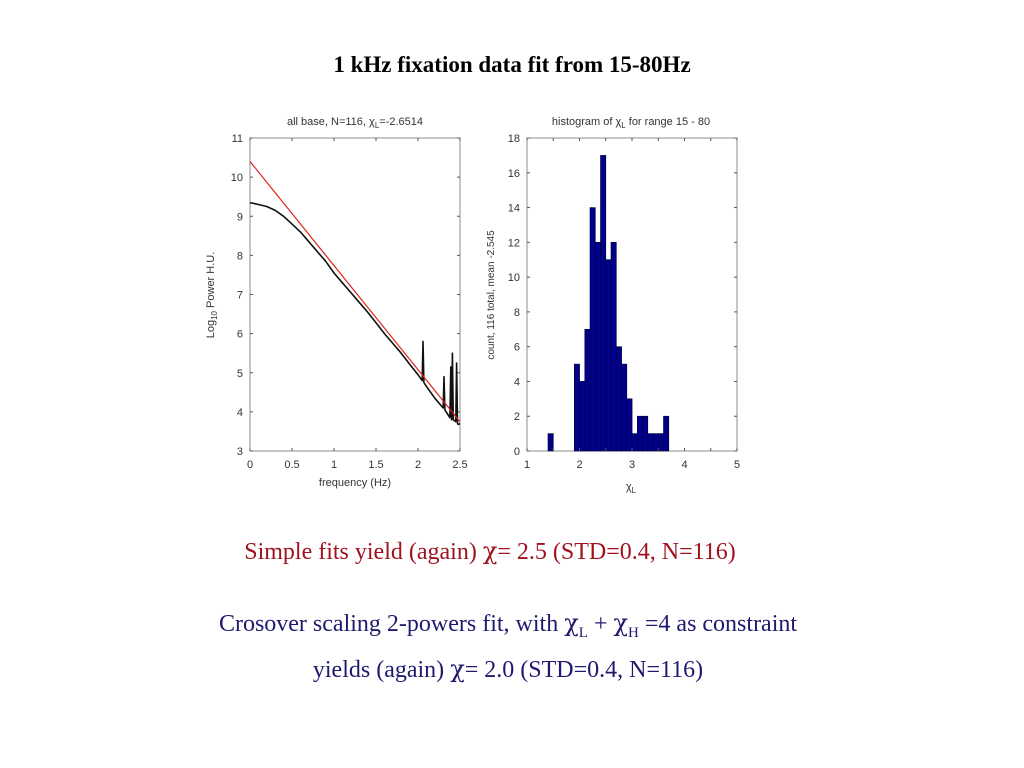 This screenshot has width=1024, height=768. Describe the element at coordinates (579, 465) in the screenshot. I see `chart2-xtick-label: 2` at that location.